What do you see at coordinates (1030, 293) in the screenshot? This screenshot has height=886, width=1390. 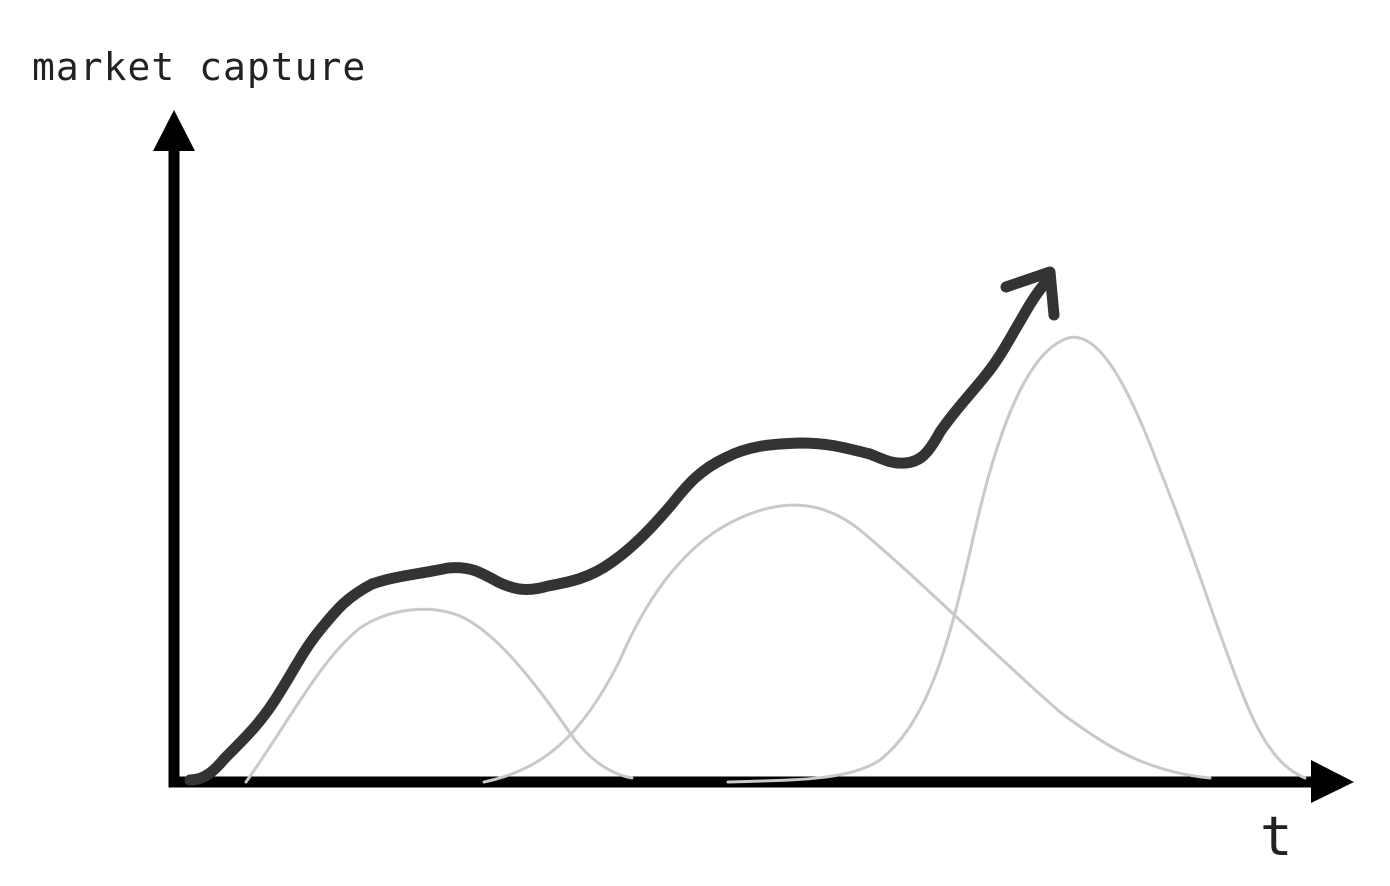 I see `total-curve-arrowhead` at bounding box center [1030, 293].